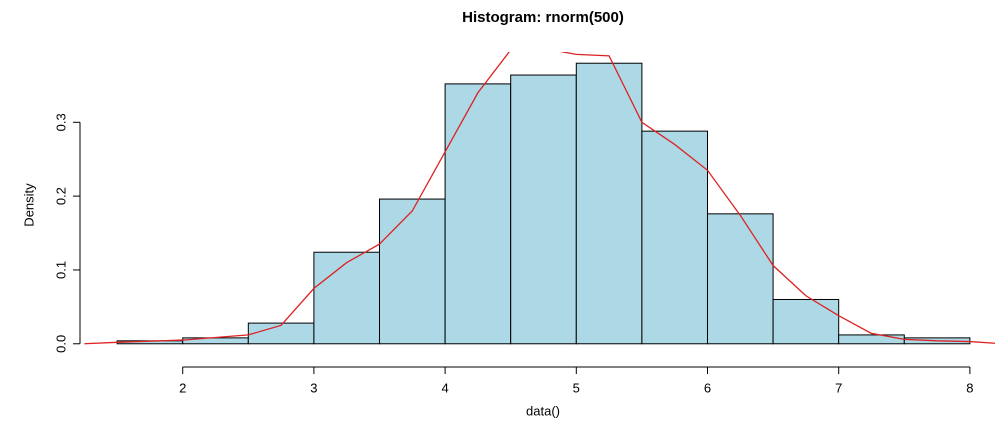  What do you see at coordinates (60, 270) in the screenshot?
I see `y-tick-label: 0.1` at bounding box center [60, 270].